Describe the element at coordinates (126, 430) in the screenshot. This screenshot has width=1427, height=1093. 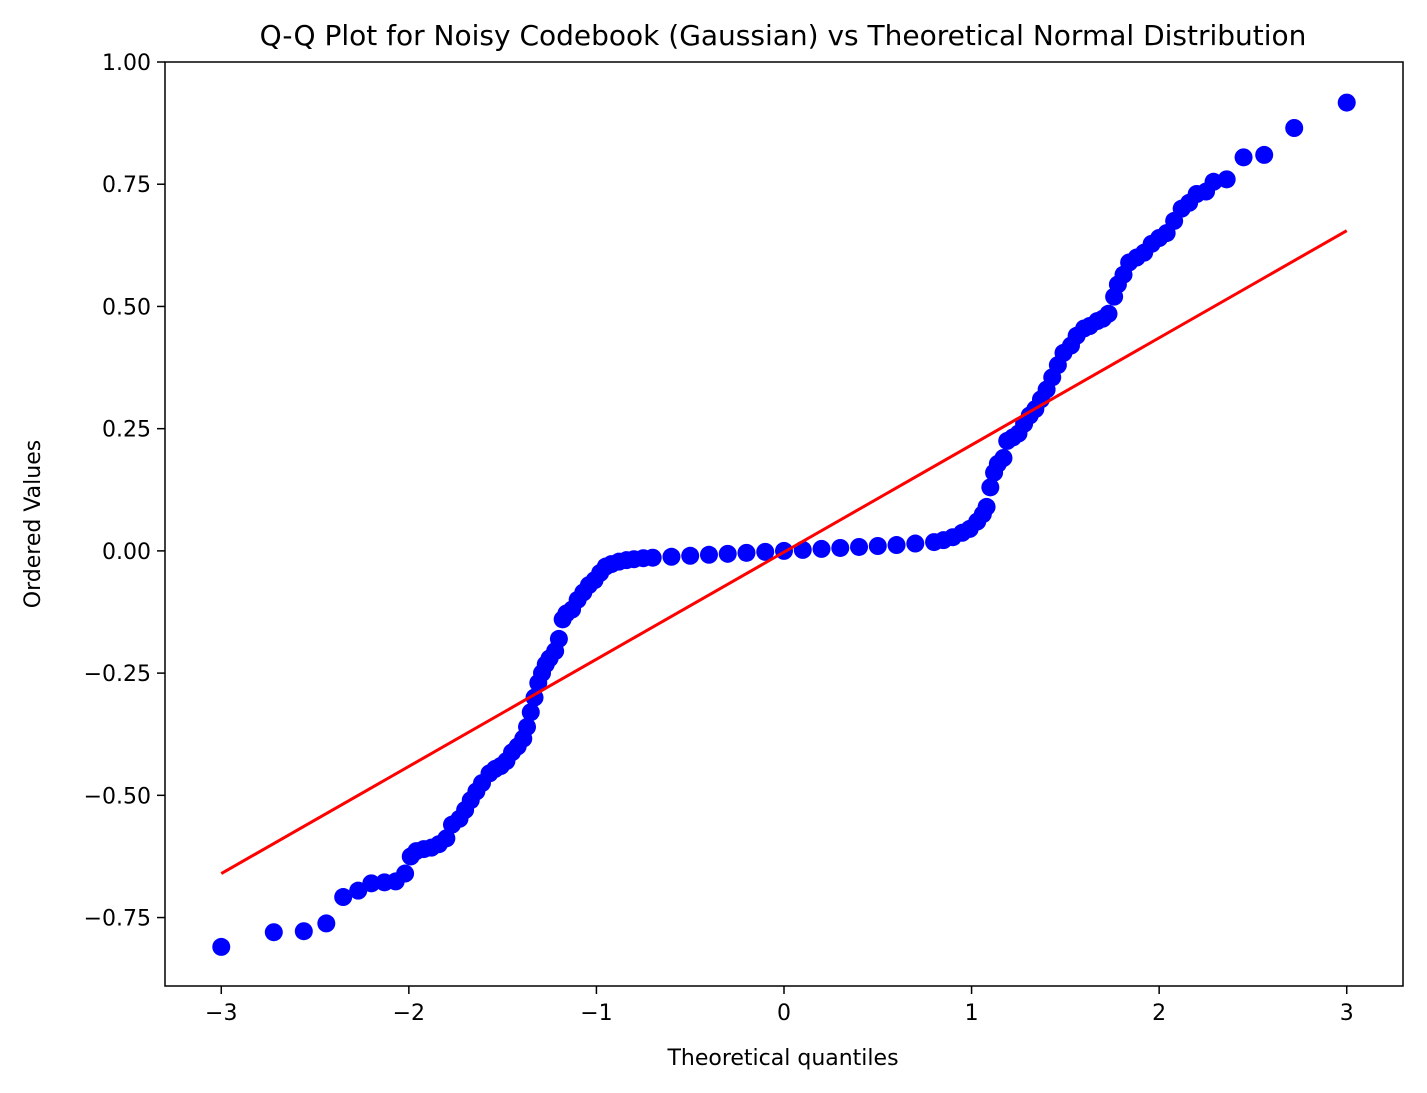
I see `y-tick-label: 0.25` at that location.